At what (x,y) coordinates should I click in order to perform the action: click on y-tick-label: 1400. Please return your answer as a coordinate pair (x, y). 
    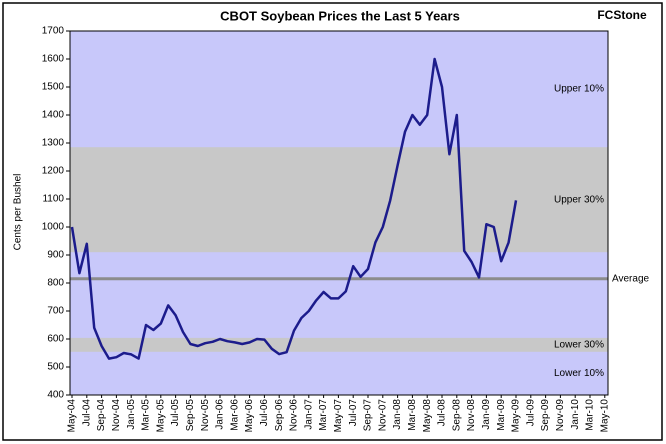
    Looking at the image, I should click on (53, 115).